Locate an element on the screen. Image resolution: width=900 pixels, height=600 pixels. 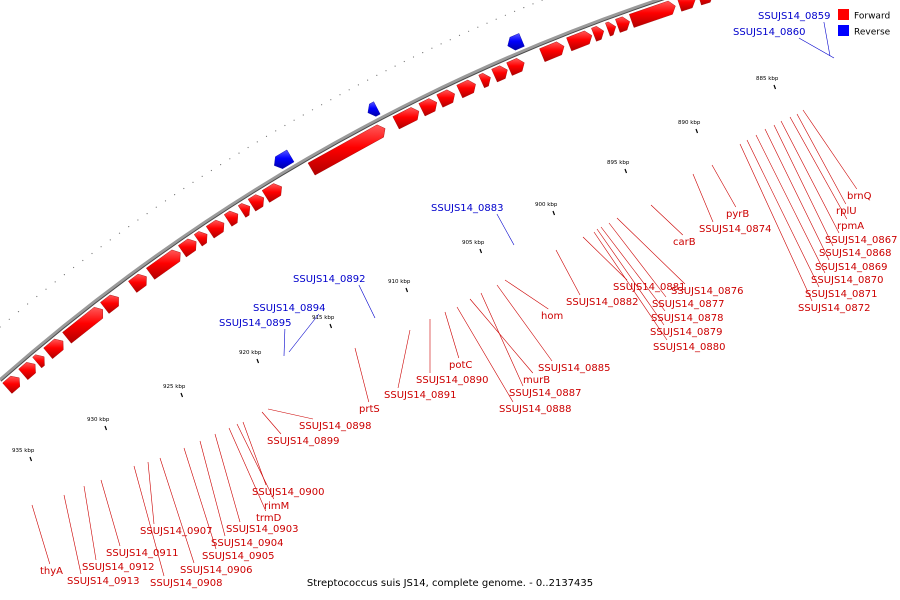
gene-label: rpmA is located at coordinates (850, 226).